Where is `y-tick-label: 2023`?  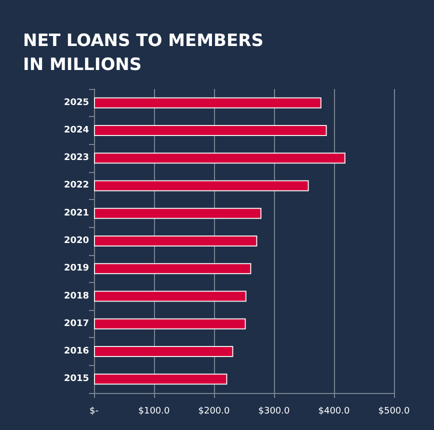 y-tick-label: 2023 is located at coordinates (77, 158).